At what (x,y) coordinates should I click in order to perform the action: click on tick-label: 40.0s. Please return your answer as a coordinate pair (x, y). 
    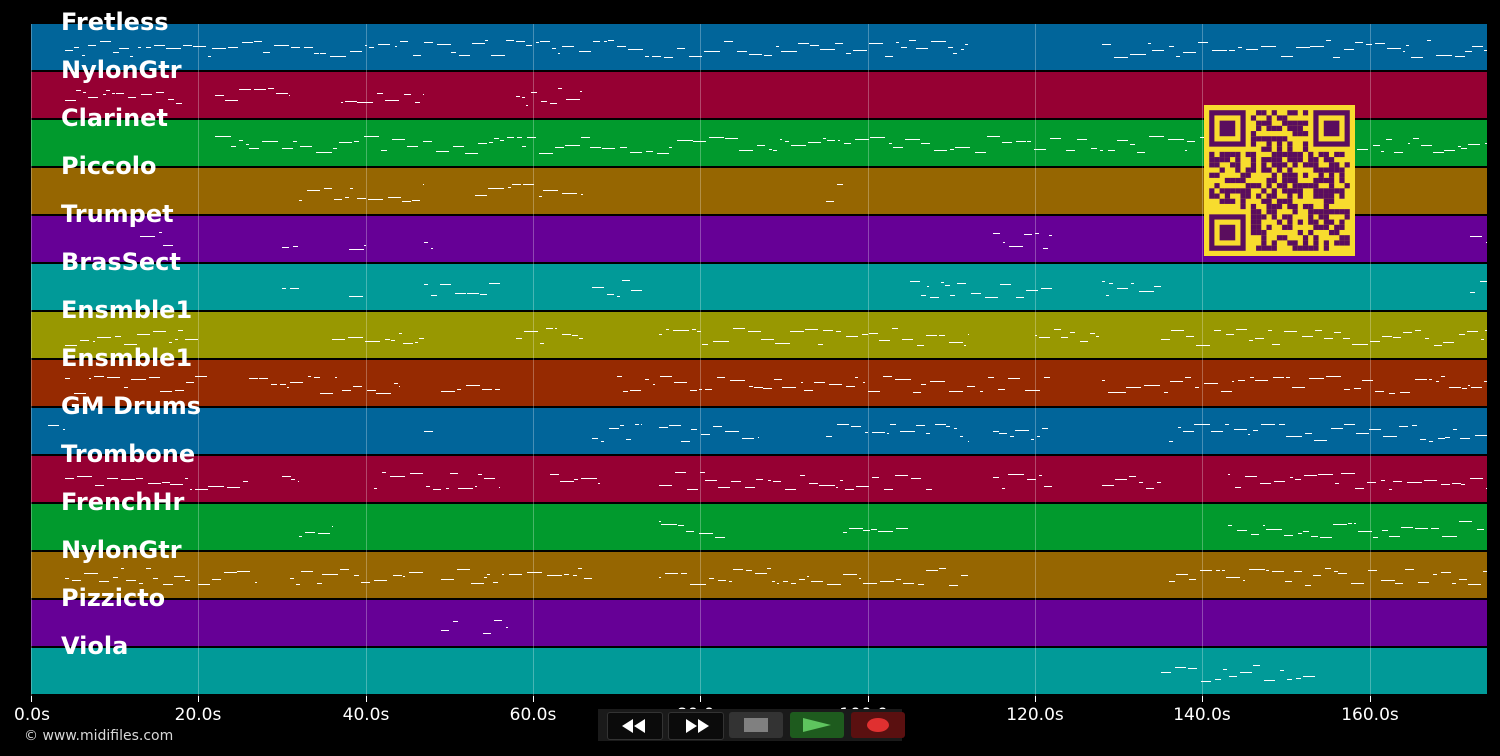
    Looking at the image, I should click on (366, 715).